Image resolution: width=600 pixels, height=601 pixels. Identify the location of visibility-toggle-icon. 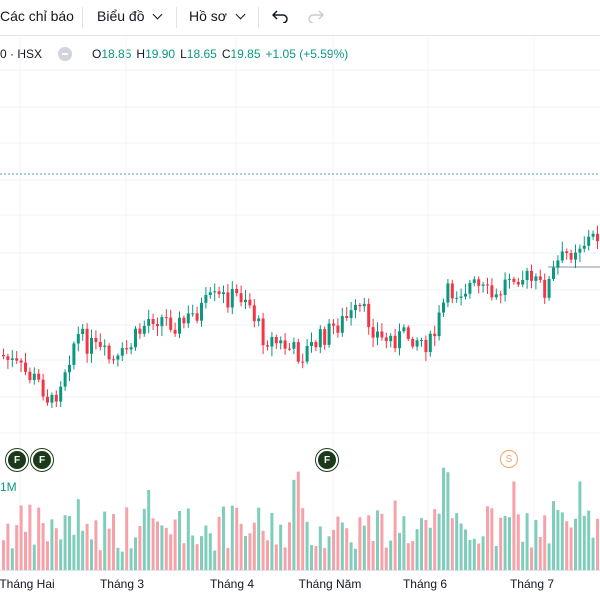
(65, 54).